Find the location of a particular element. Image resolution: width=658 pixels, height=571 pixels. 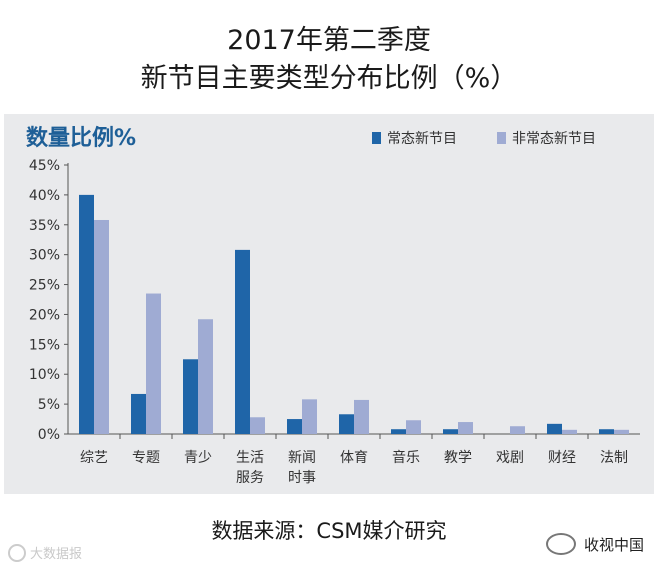

y-tick-label: 5% is located at coordinates (49, 405).